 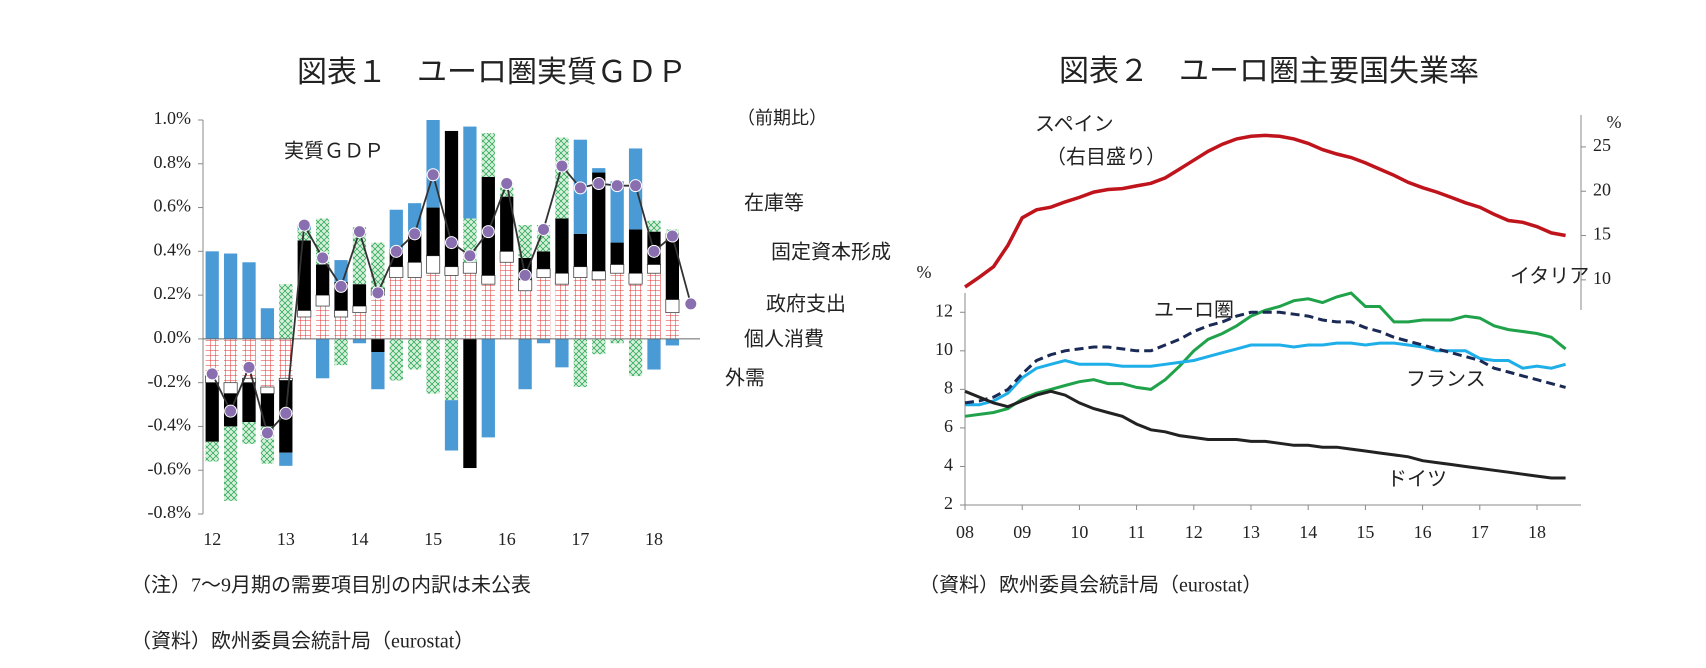 What do you see at coordinates (948, 465) in the screenshot?
I see `y-tick-label: 4` at bounding box center [948, 465].